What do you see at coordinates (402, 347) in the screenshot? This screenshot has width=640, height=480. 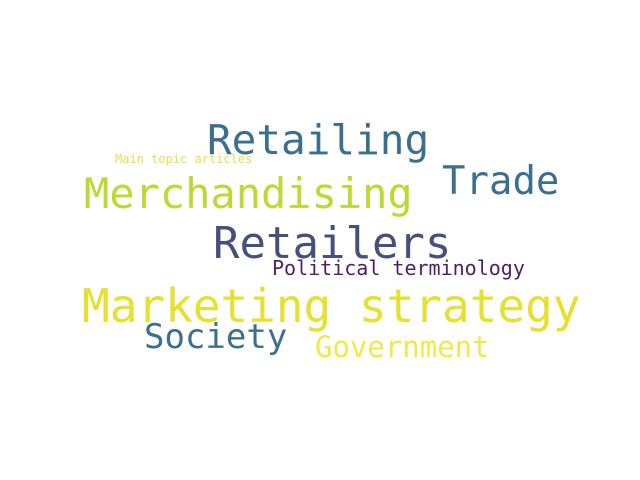 I see `word-government: Government` at bounding box center [402, 347].